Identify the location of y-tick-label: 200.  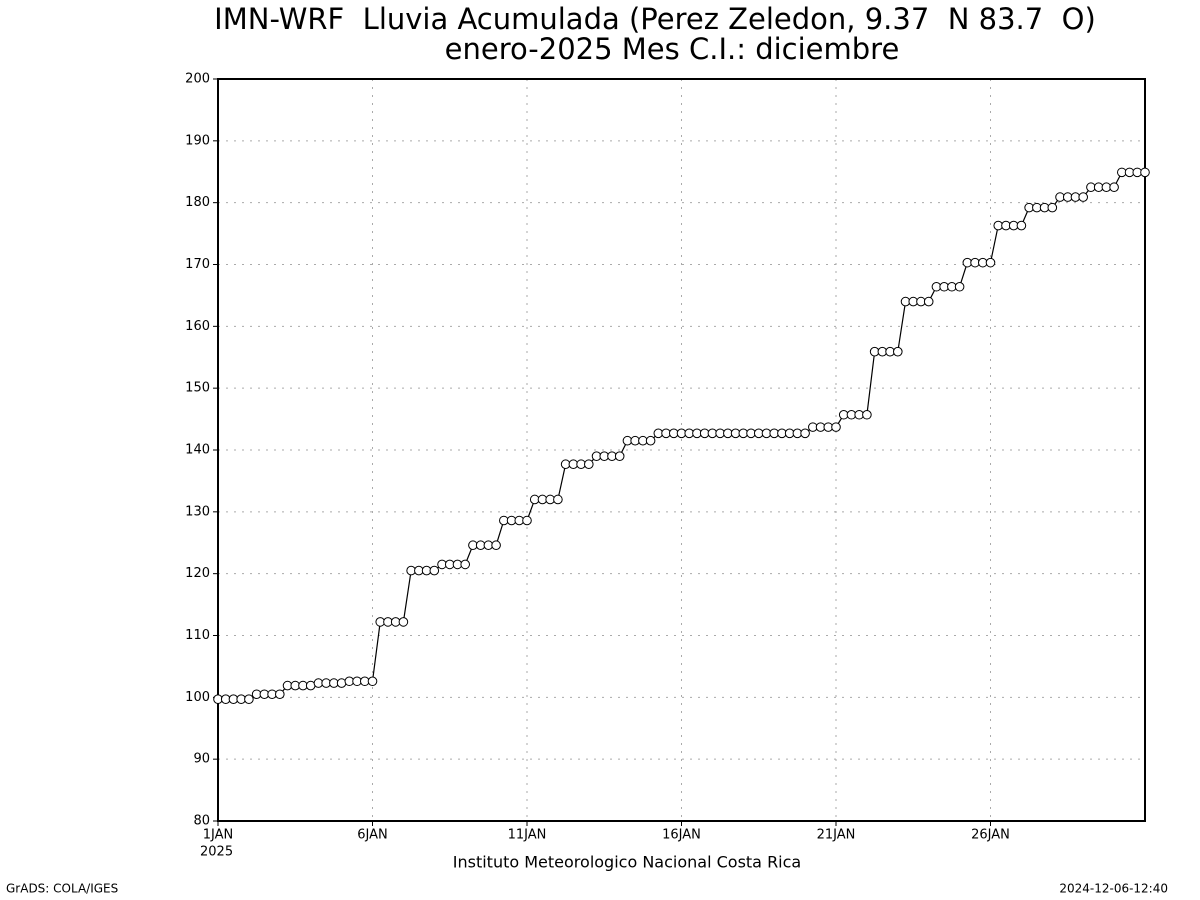
(197, 79).